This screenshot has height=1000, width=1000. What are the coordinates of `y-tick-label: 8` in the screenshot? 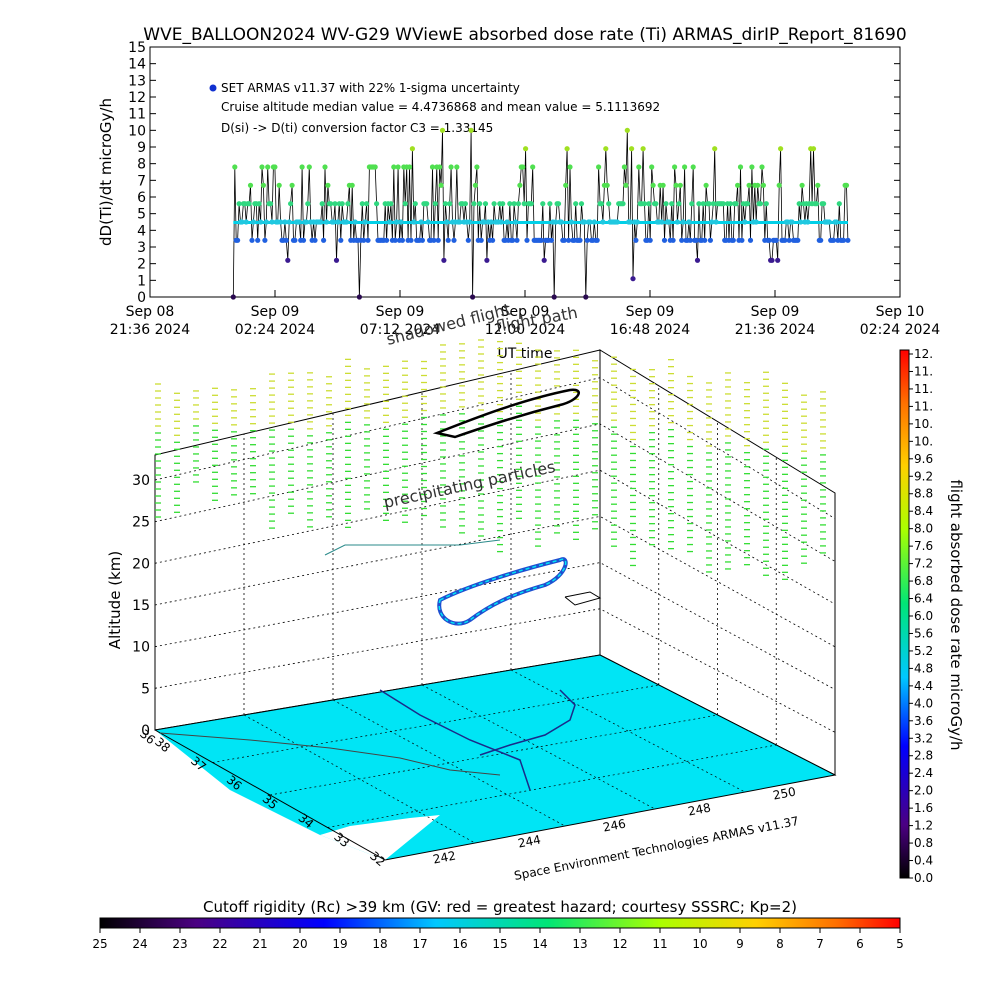 It's located at (141, 165).